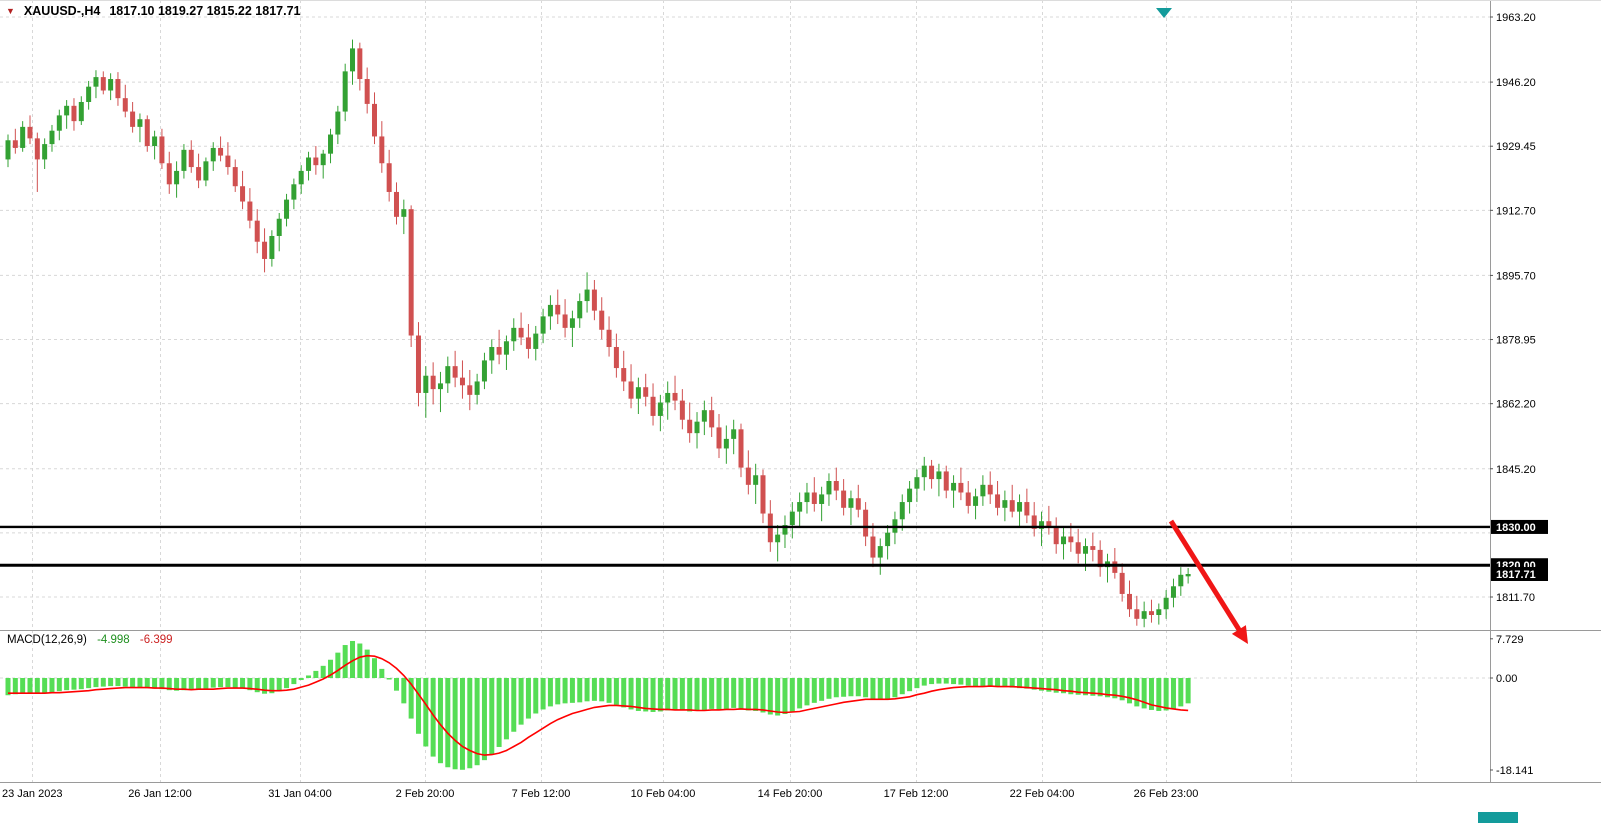  I want to click on price-axis-label: 1862.20, so click(1516, 405).